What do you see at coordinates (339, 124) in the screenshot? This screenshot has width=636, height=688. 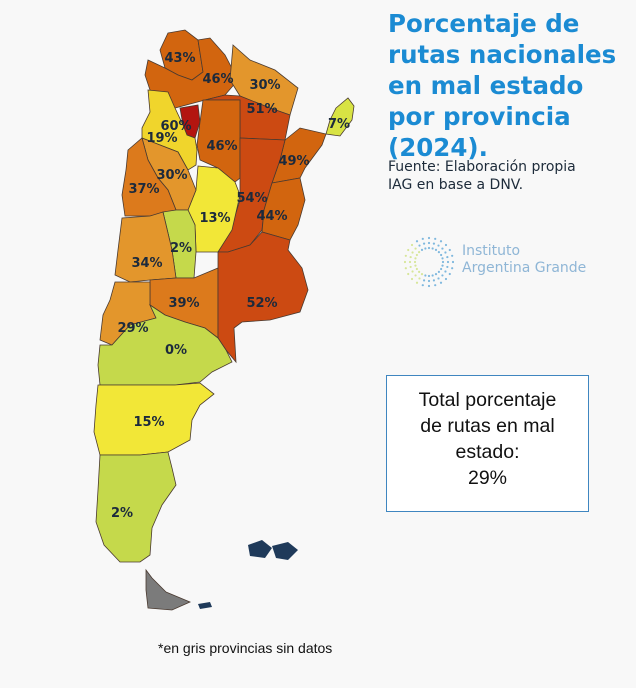 I see `province-label-misiones: 7%` at bounding box center [339, 124].